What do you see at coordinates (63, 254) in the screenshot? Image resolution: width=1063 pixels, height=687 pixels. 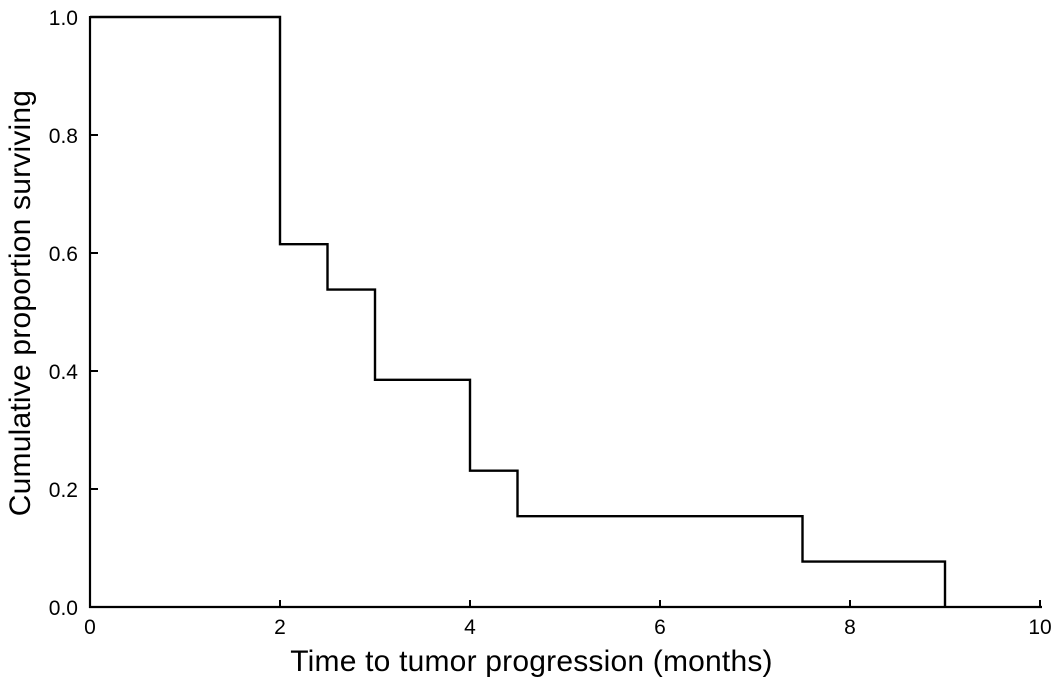 I see `y-tick-label: 0.6` at bounding box center [63, 254].